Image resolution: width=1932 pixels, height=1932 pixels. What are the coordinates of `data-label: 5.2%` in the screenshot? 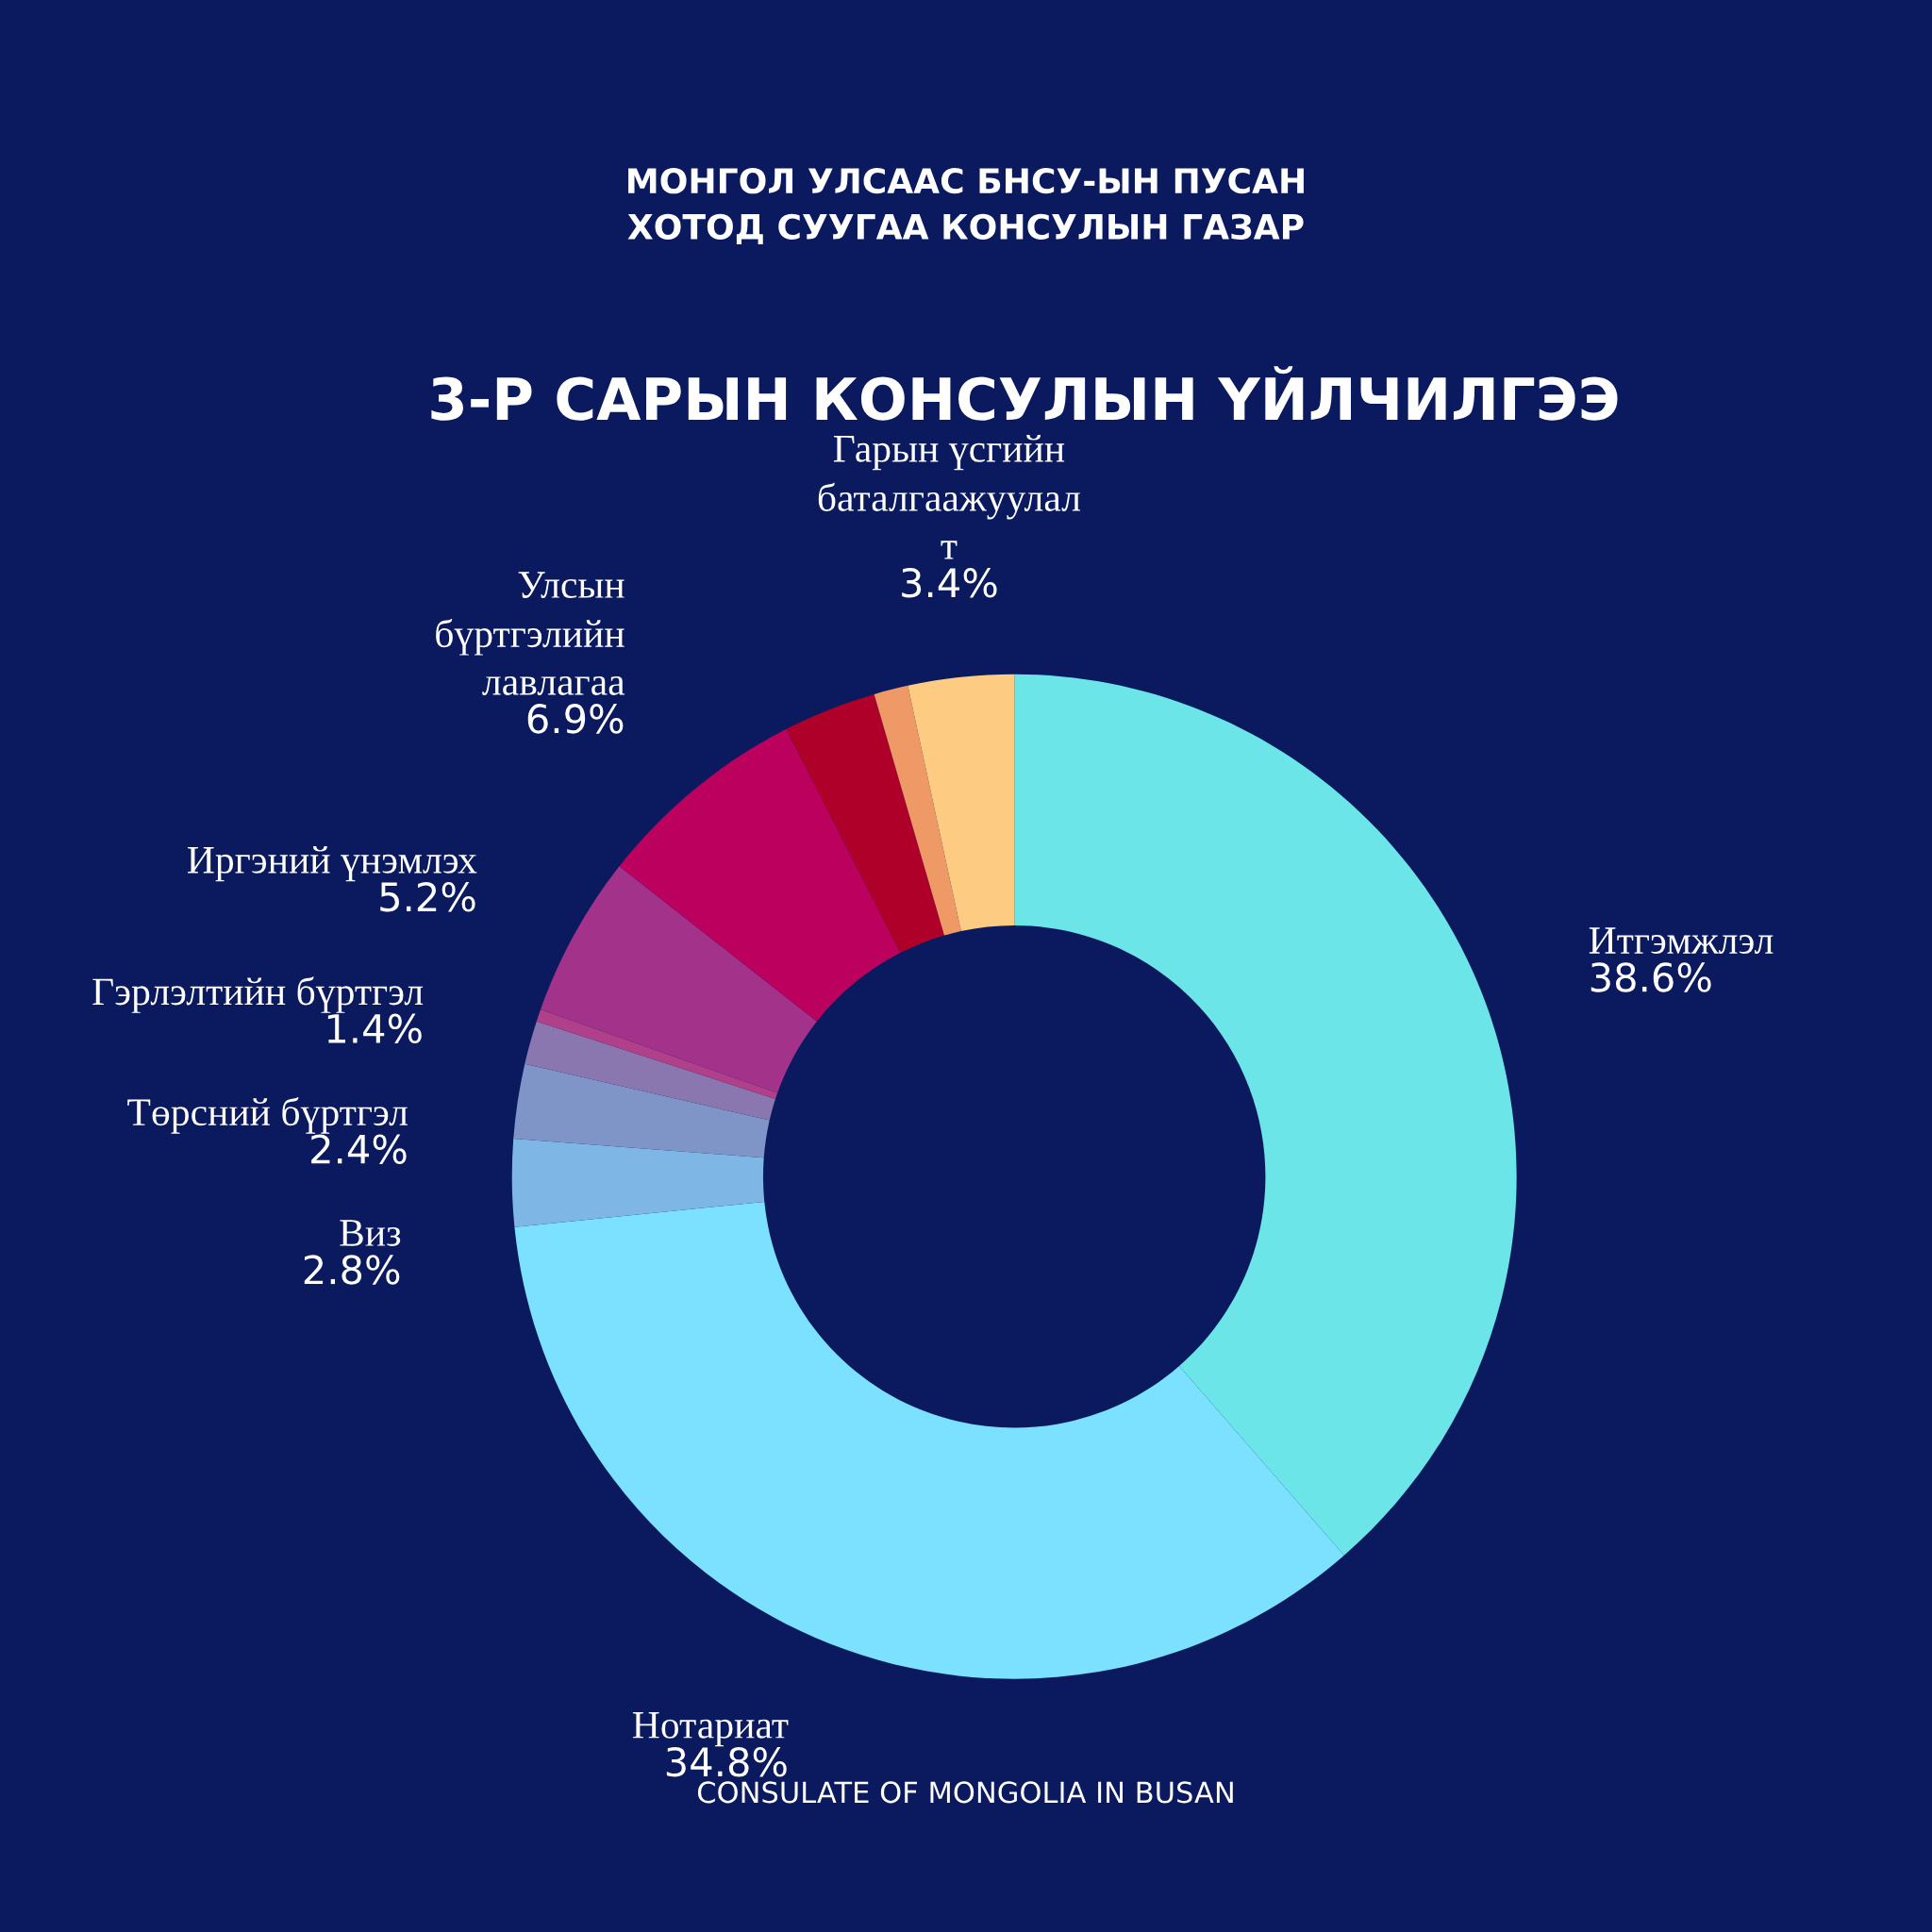 It's located at (428, 897).